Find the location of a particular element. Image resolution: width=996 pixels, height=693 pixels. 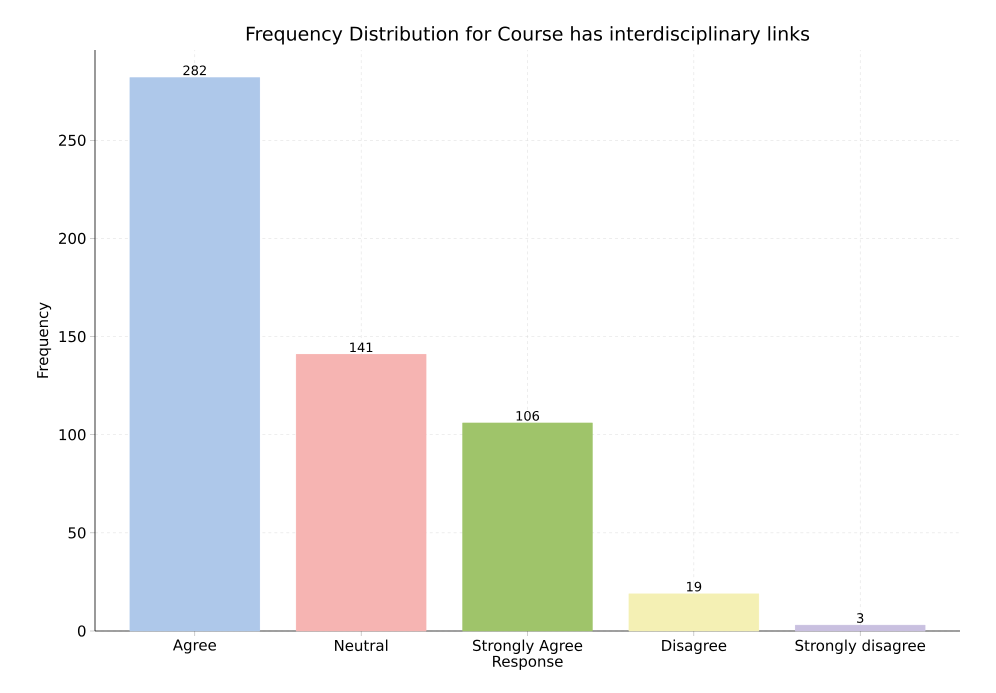

data-label: 19 is located at coordinates (694, 587).